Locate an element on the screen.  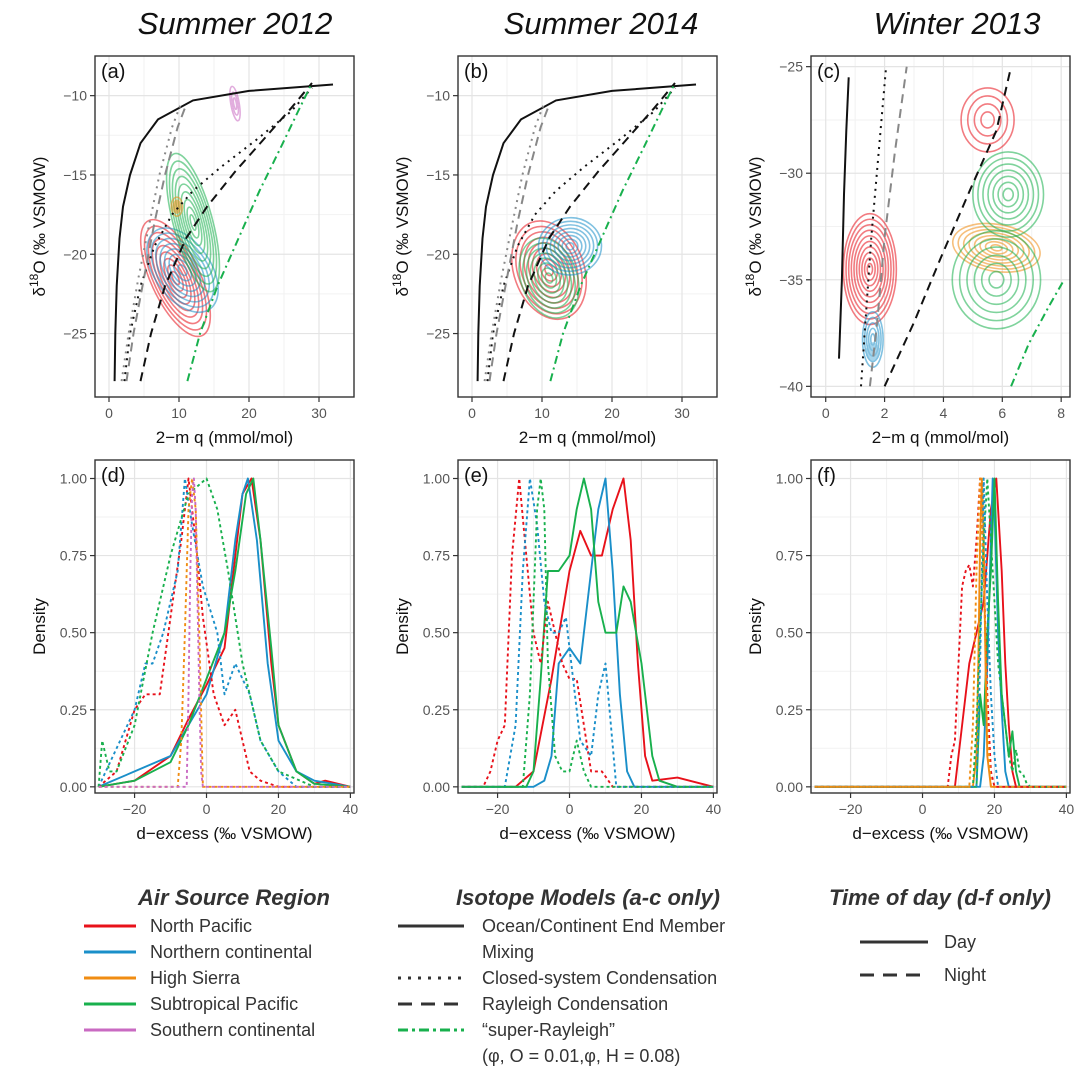
legend-label-night: Night is located at coordinates (965, 975).